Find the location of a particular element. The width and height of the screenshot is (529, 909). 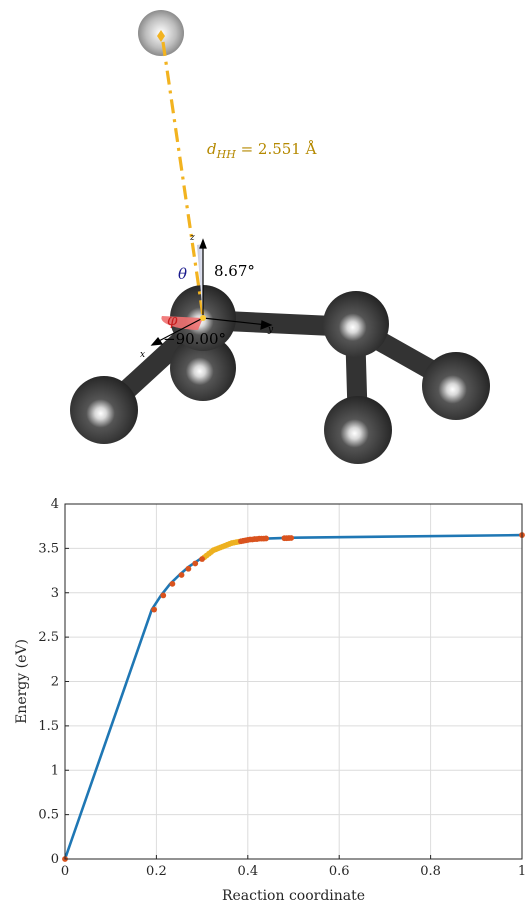

hydrogen-marker is located at coordinates (161, 36).